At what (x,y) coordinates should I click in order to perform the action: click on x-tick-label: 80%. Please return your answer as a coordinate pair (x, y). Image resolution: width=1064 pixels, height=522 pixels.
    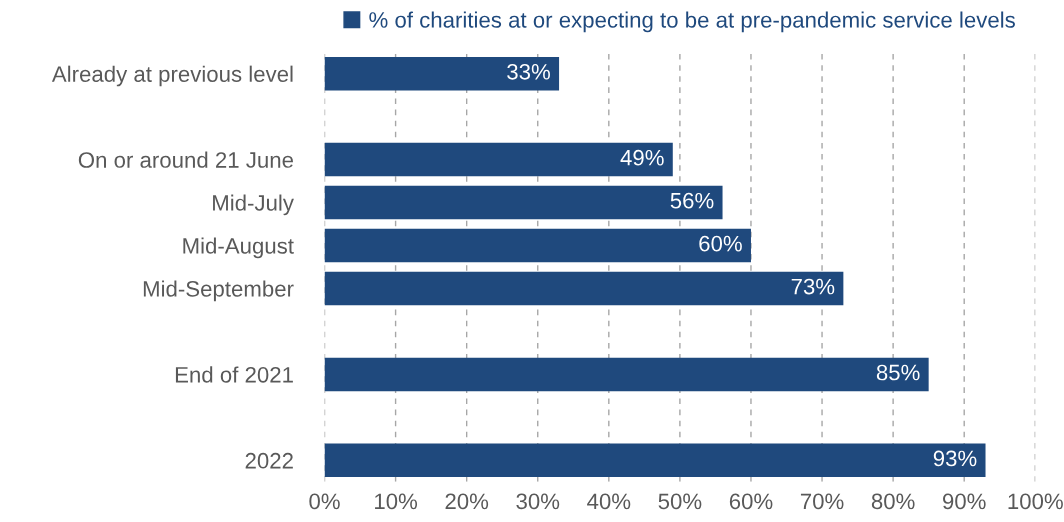
    Looking at the image, I should click on (893, 501).